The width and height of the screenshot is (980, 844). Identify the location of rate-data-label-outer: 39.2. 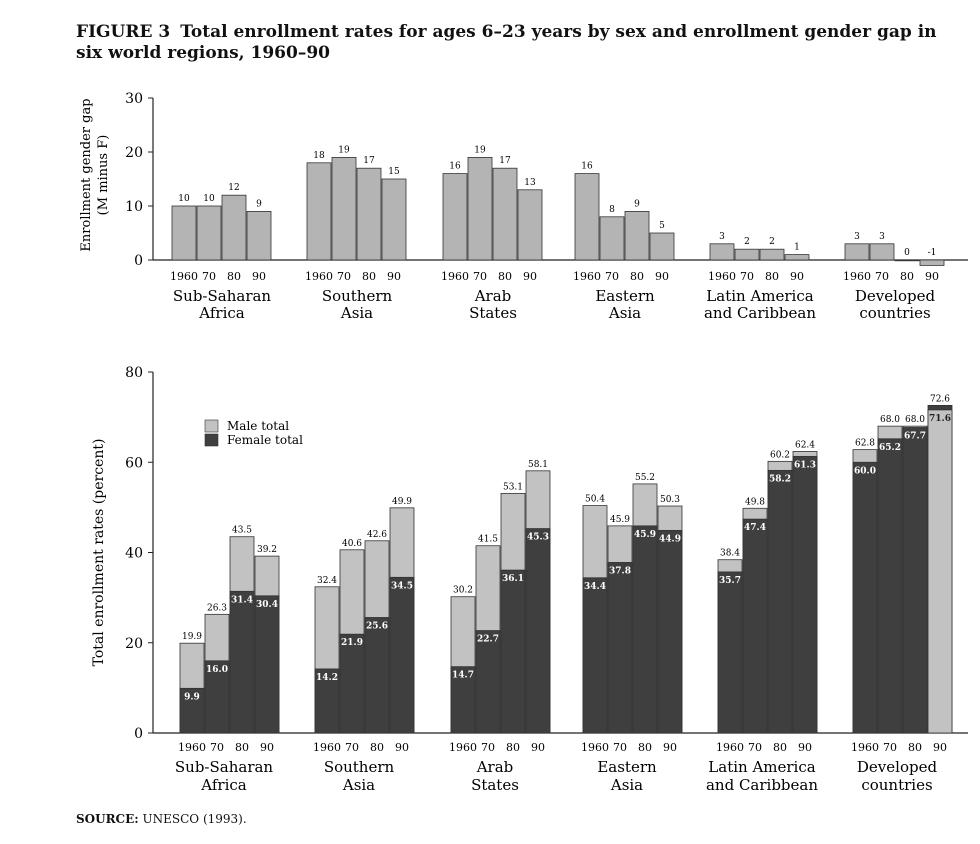
(267, 550).